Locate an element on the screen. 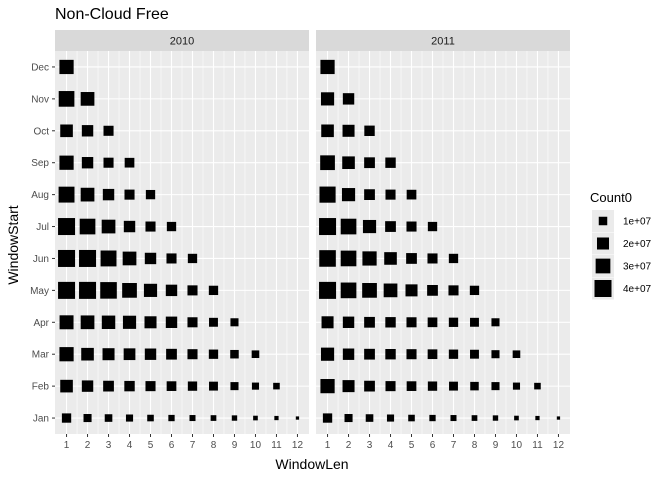 This screenshot has width=672, height=480. y-axis-ticks: Jan Feb Mar Apr May Jun Jul Aug Sep Oct Nov Dec is located at coordinates (42, 243).